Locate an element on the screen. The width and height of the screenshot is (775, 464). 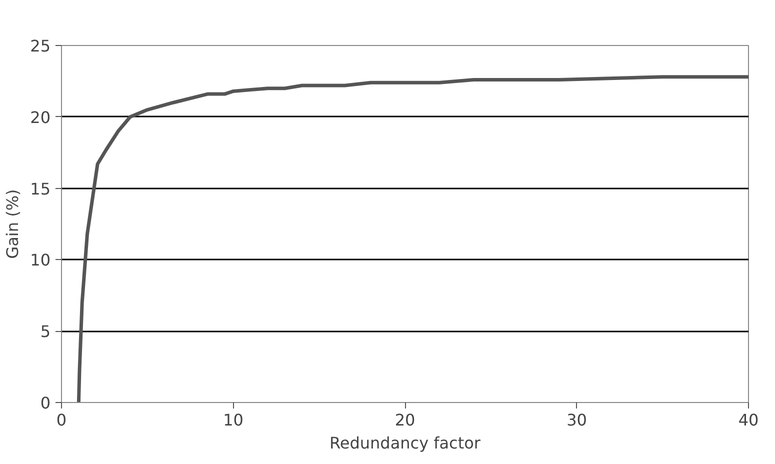
x-tick-label: 20 is located at coordinates (405, 420).